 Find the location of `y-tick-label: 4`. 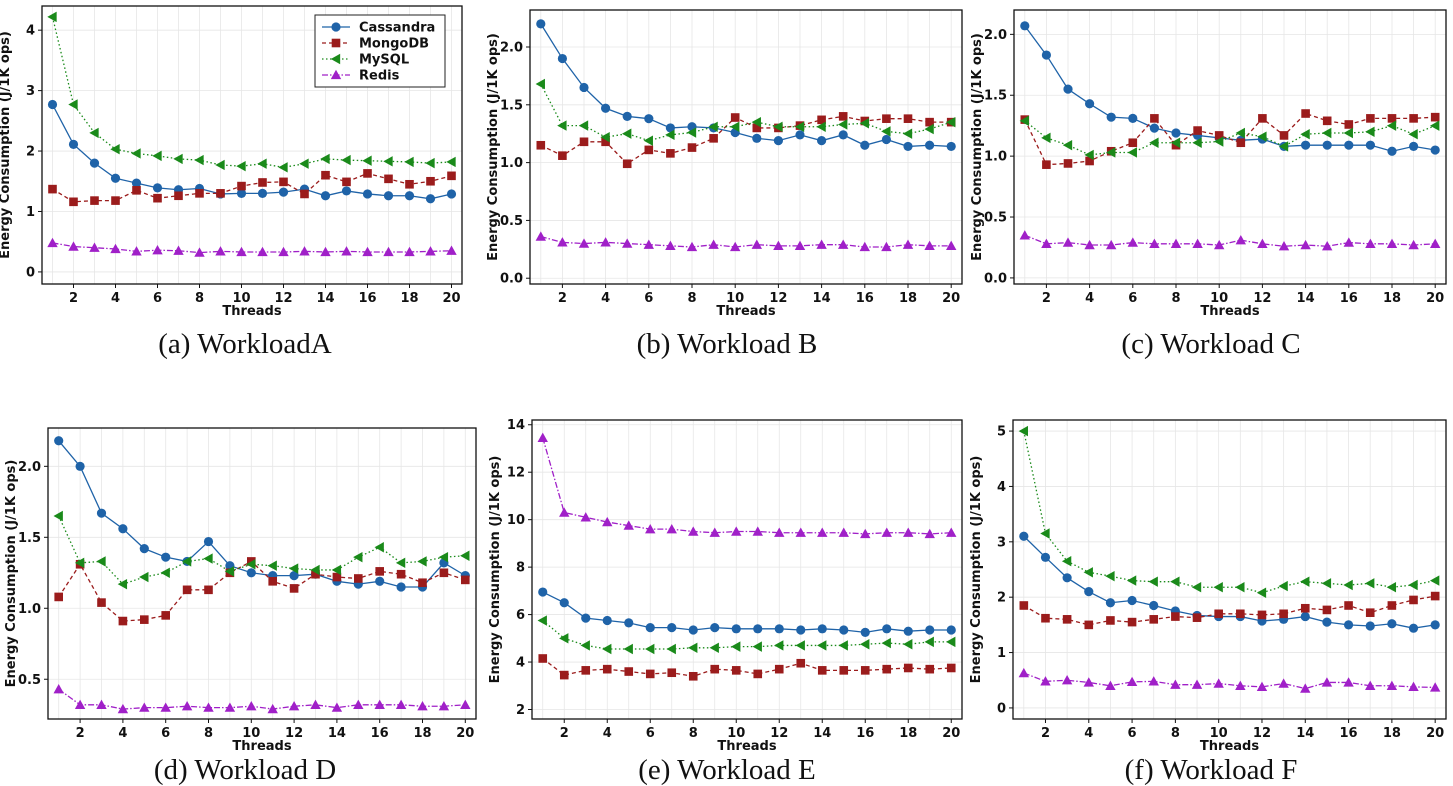

y-tick-label: 4 is located at coordinates (30, 31).